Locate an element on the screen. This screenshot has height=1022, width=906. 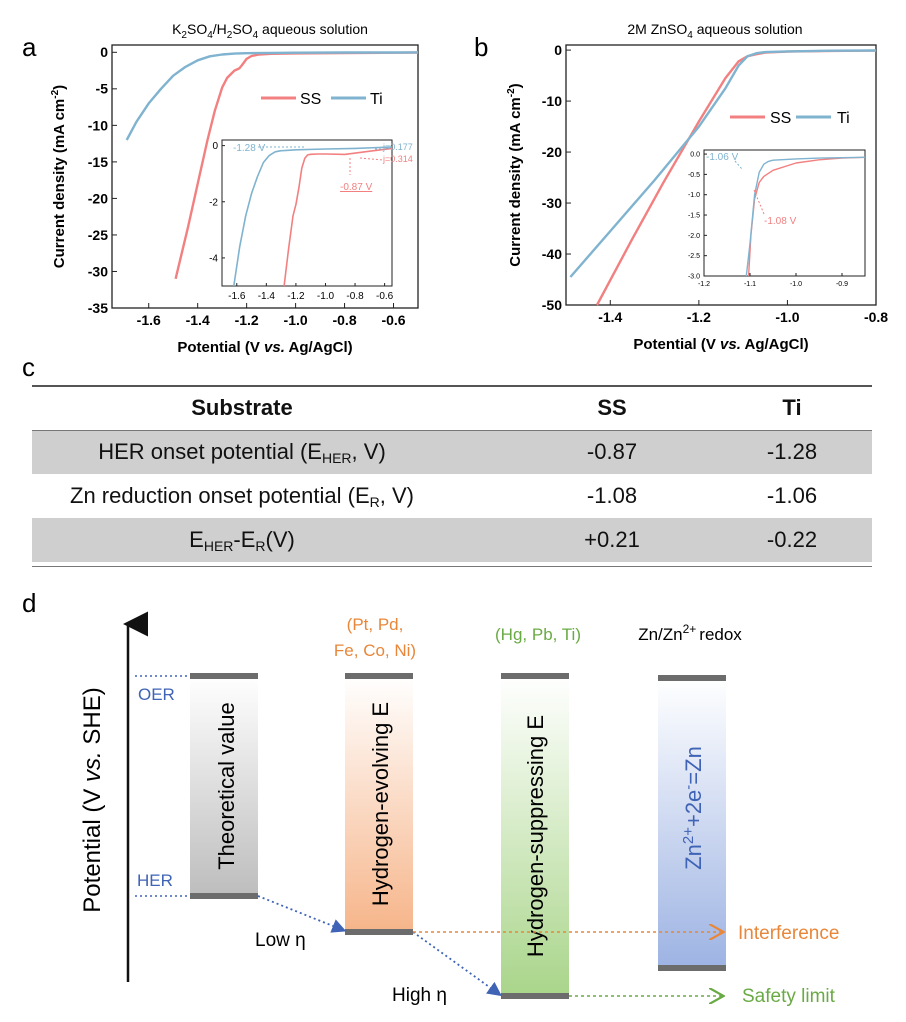
cell-ss: -1.08 is located at coordinates (612, 495).